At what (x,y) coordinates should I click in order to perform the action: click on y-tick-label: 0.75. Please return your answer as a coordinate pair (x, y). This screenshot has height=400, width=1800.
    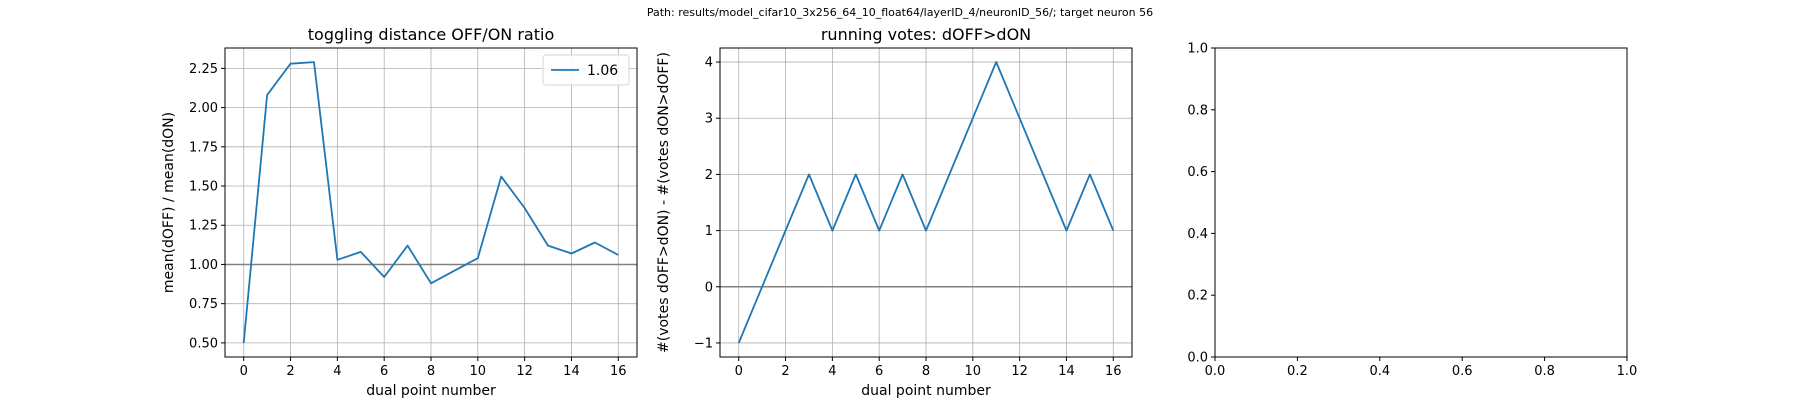
    Looking at the image, I should click on (203, 304).